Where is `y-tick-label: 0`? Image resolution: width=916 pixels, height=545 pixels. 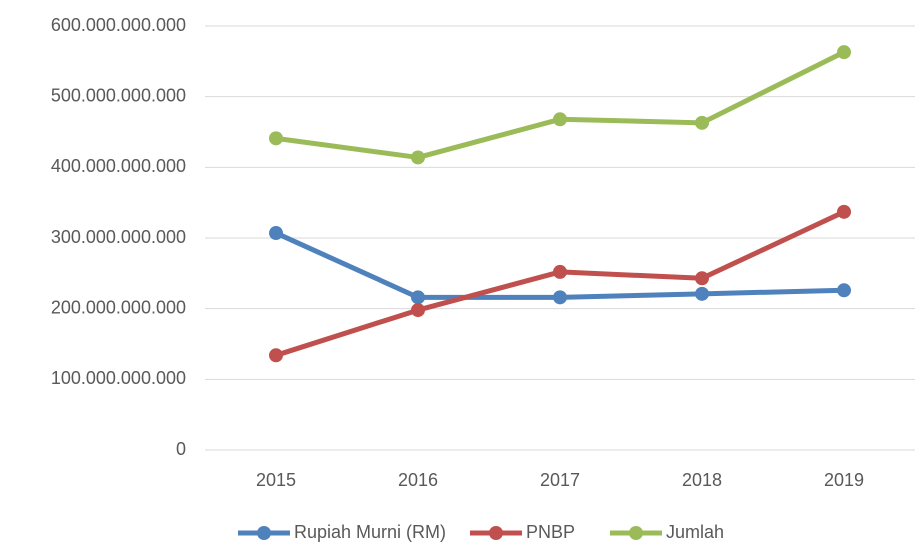
y-tick-label: 0 is located at coordinates (181, 449).